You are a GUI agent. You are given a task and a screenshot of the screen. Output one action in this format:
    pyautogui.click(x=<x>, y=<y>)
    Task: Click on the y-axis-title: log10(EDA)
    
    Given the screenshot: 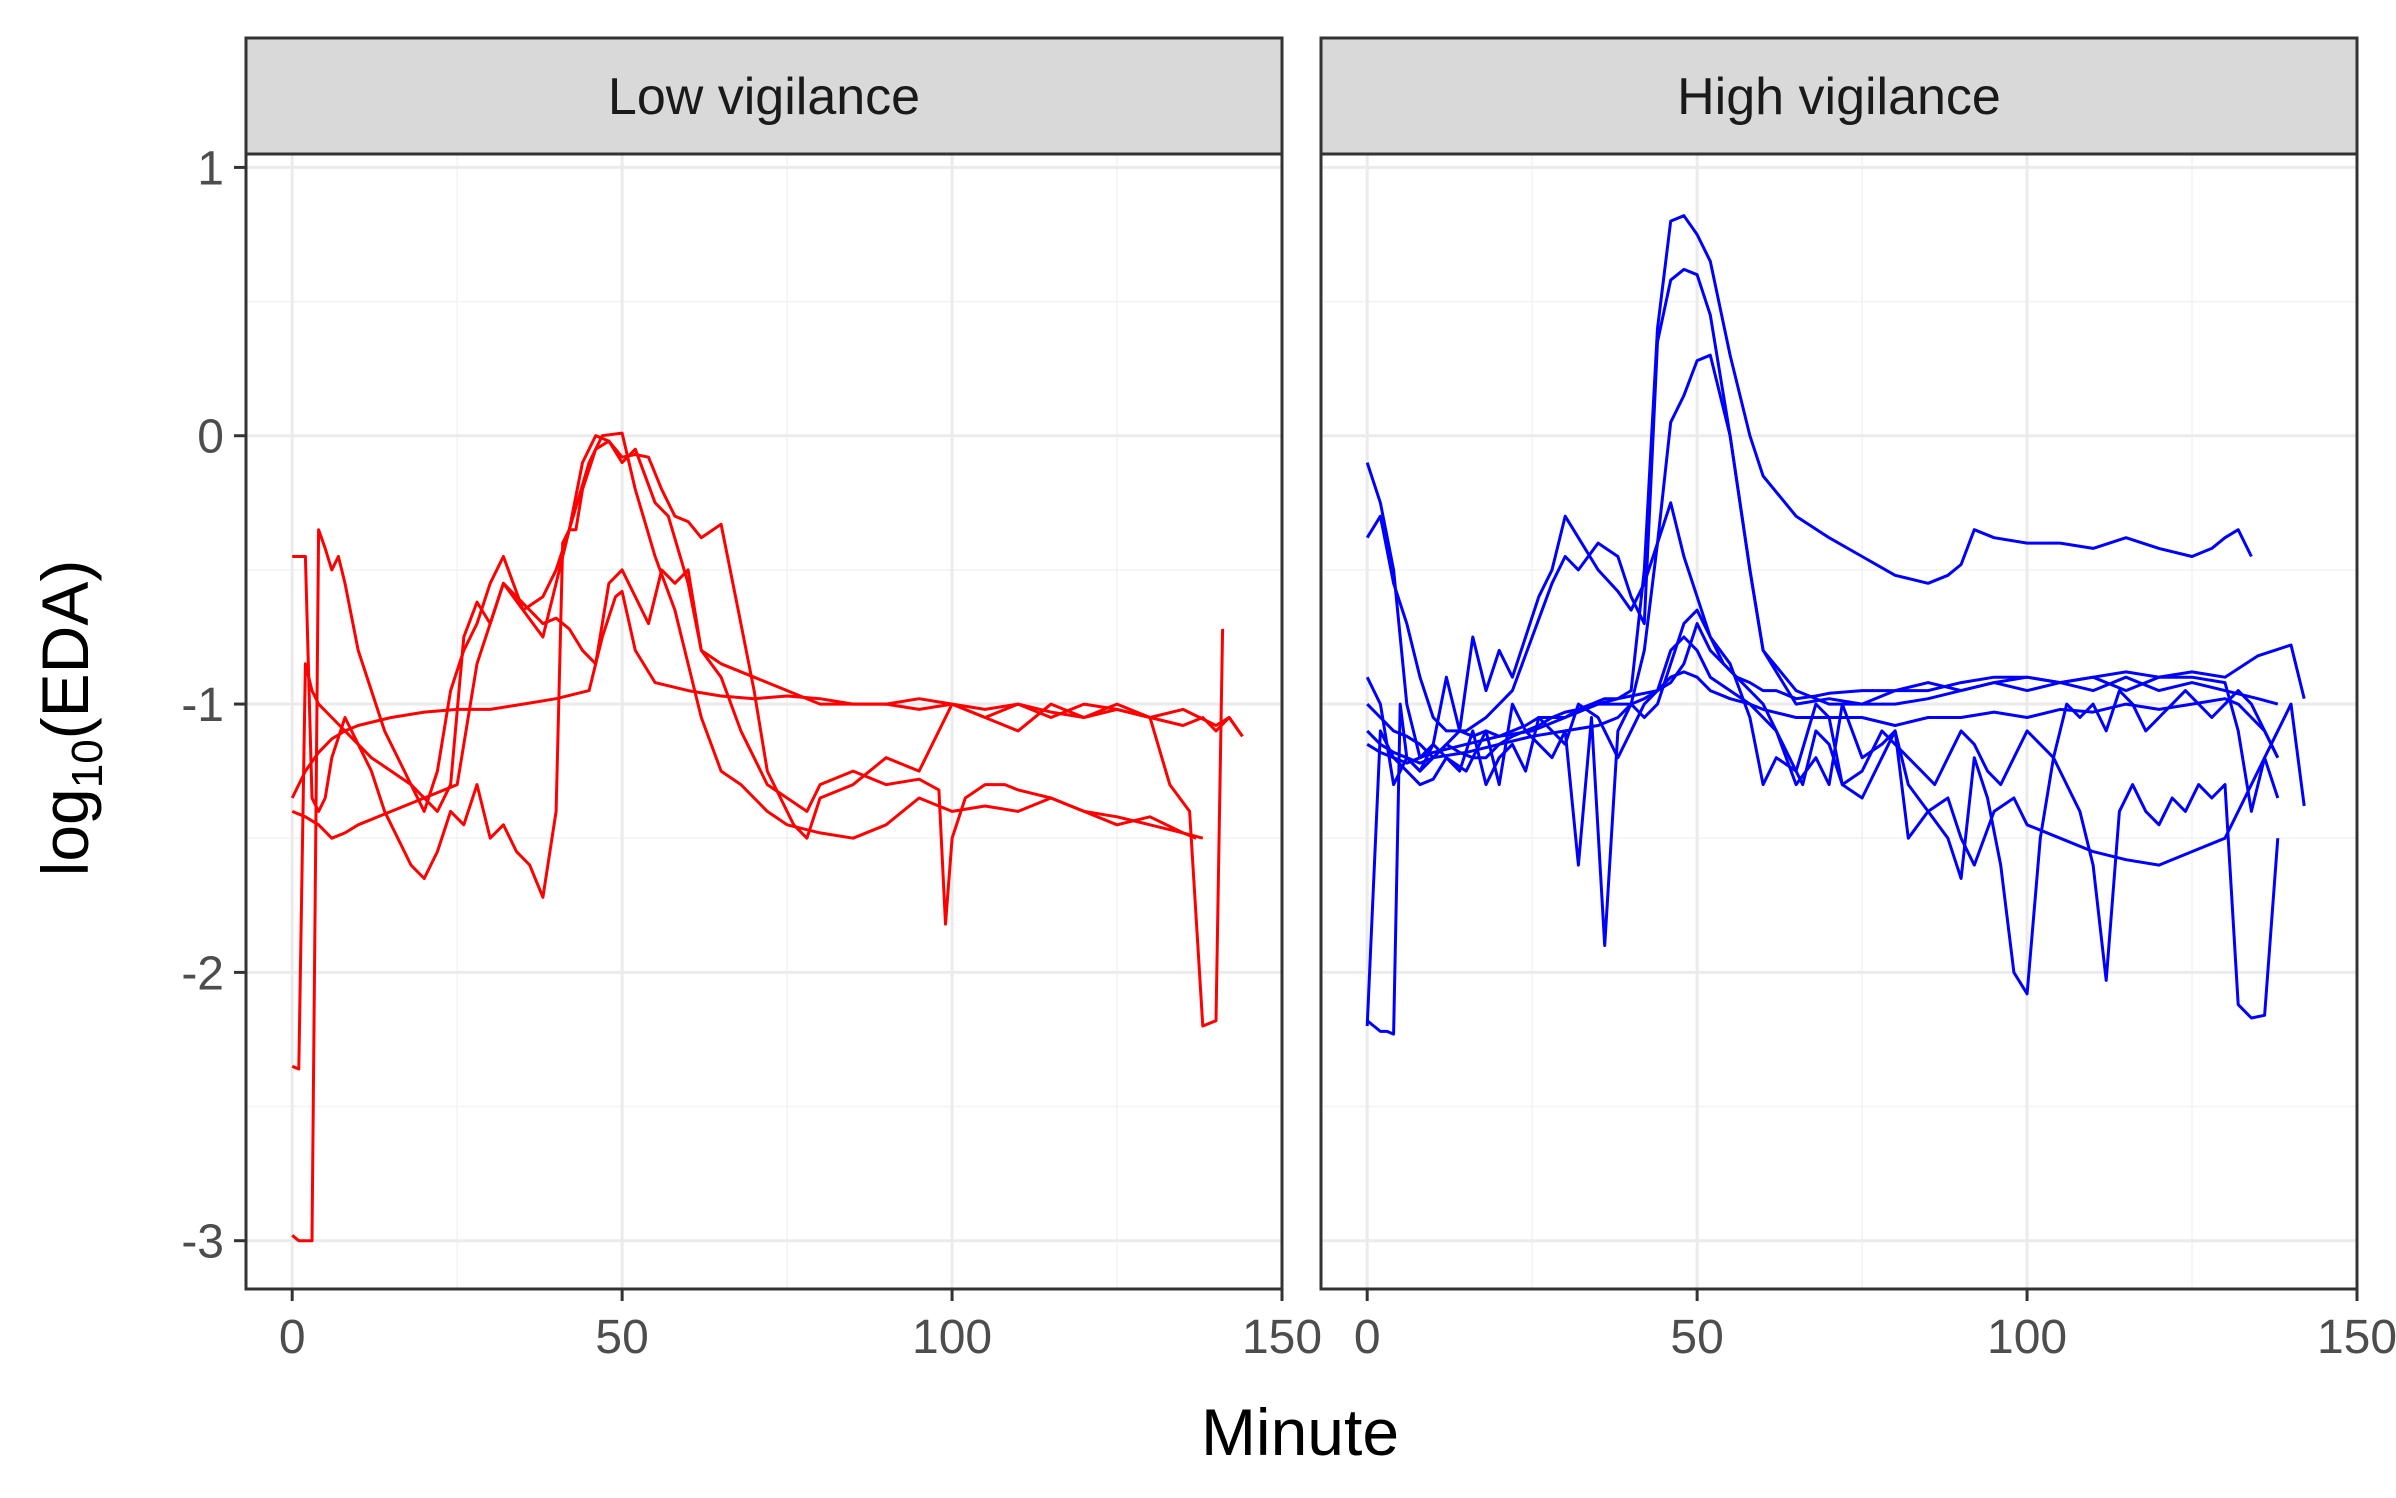 What is the action you would take?
    pyautogui.click(x=70, y=718)
    